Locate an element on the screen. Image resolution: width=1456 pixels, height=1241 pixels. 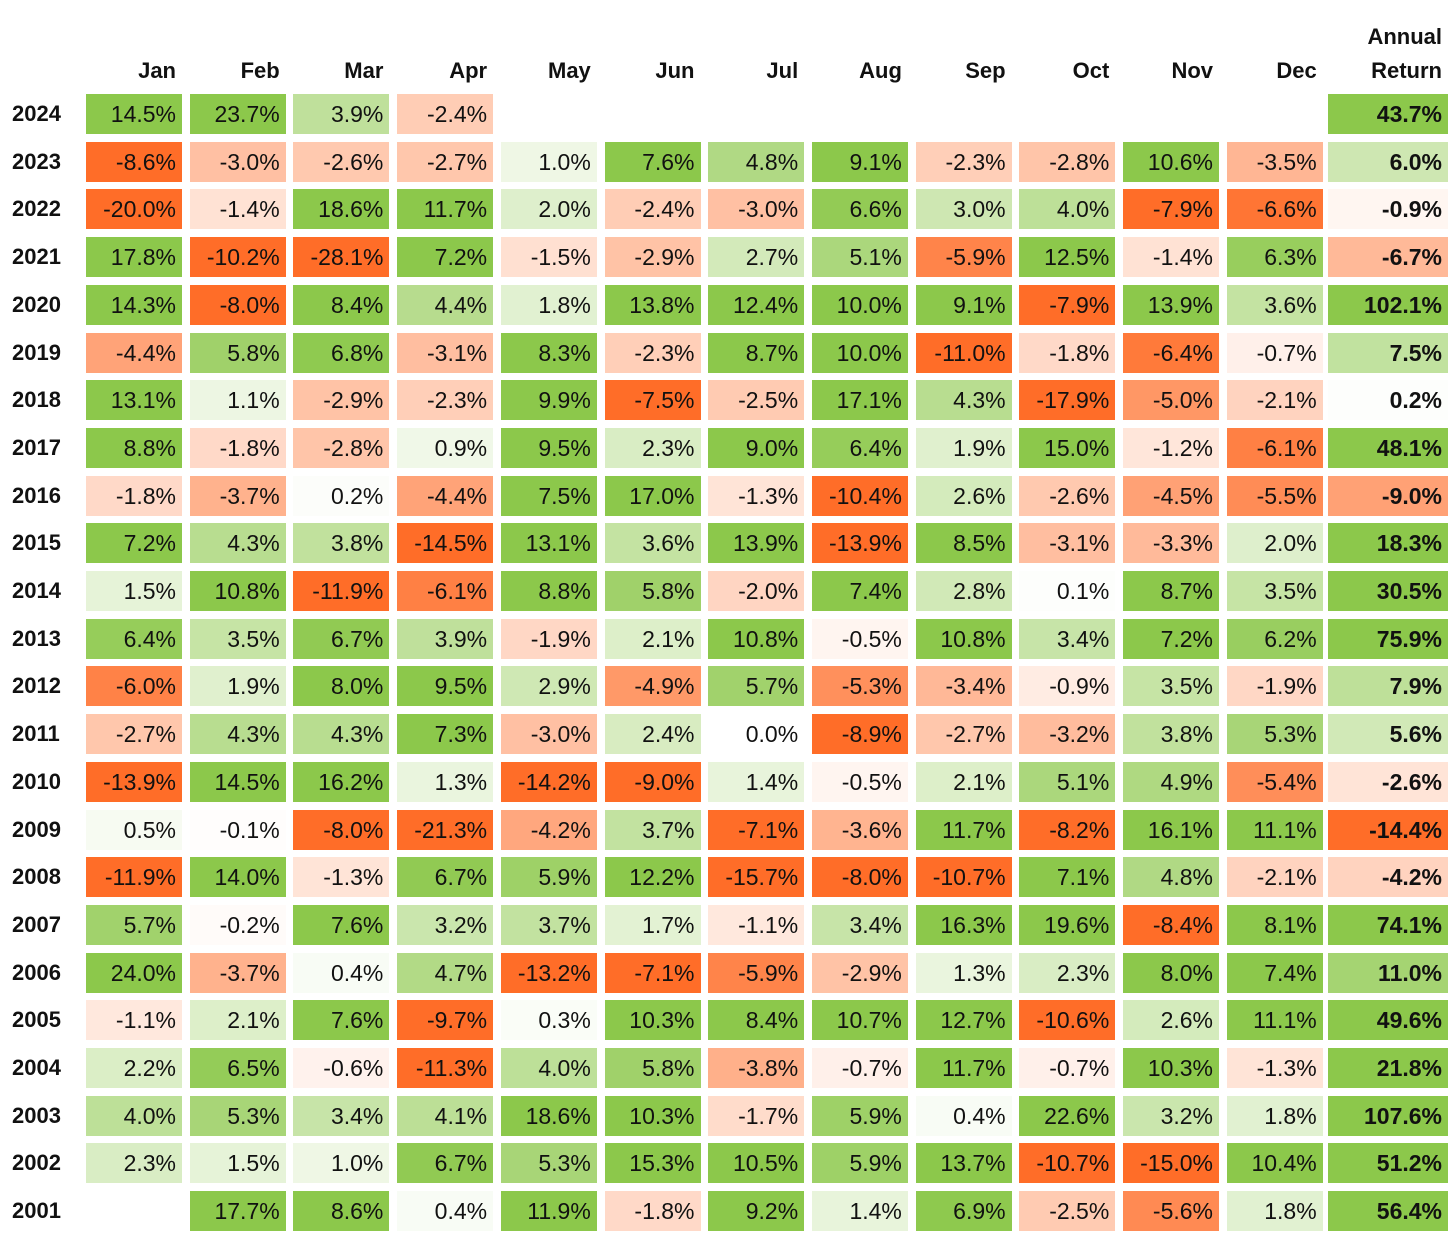
annual-return-cell: 74.1% is located at coordinates (1388, 924).